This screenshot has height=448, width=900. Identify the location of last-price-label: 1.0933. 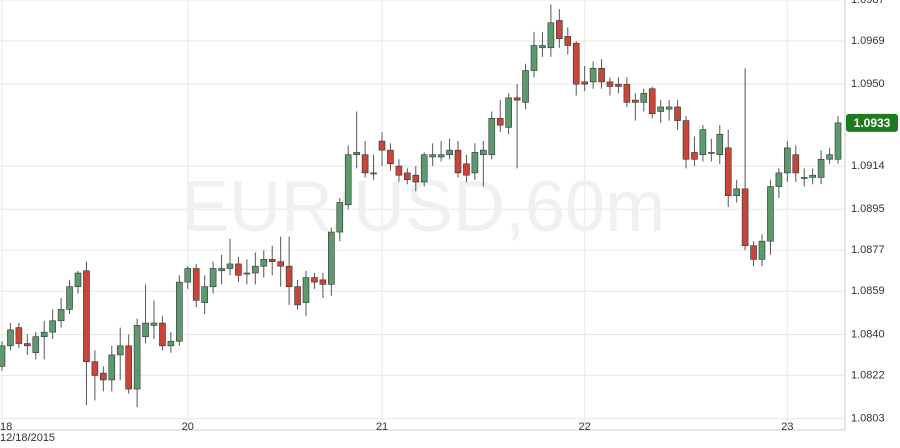
(872, 123).